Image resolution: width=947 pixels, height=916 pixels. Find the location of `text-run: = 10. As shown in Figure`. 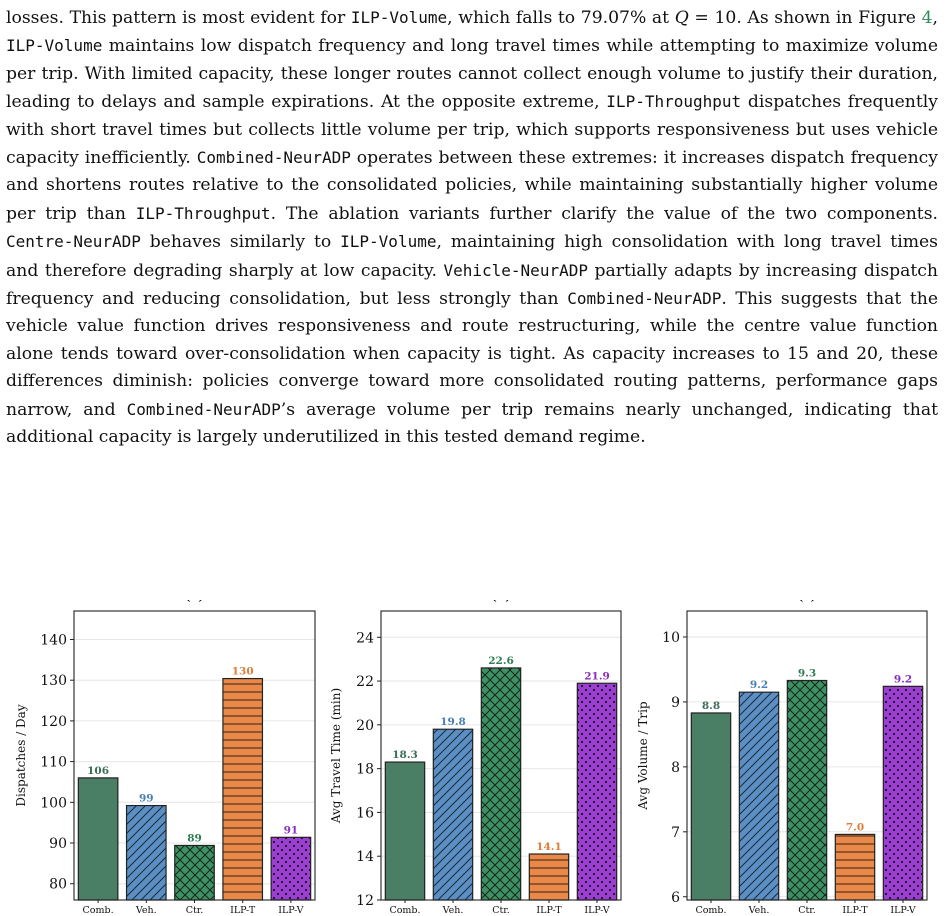

text-run: = 10. As shown in Figure is located at coordinates (805, 18).